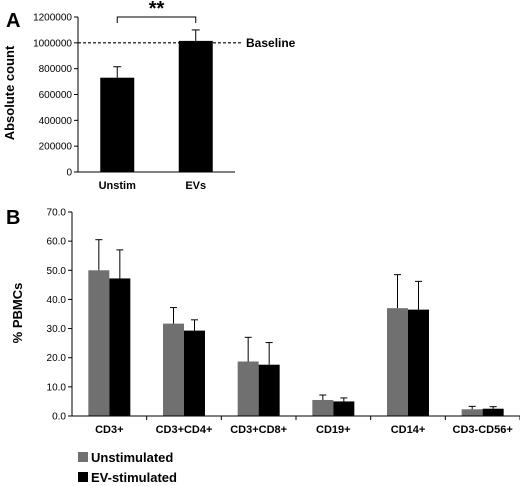  I want to click on panel-b-y-tick-label: 10.0, so click(57, 387).